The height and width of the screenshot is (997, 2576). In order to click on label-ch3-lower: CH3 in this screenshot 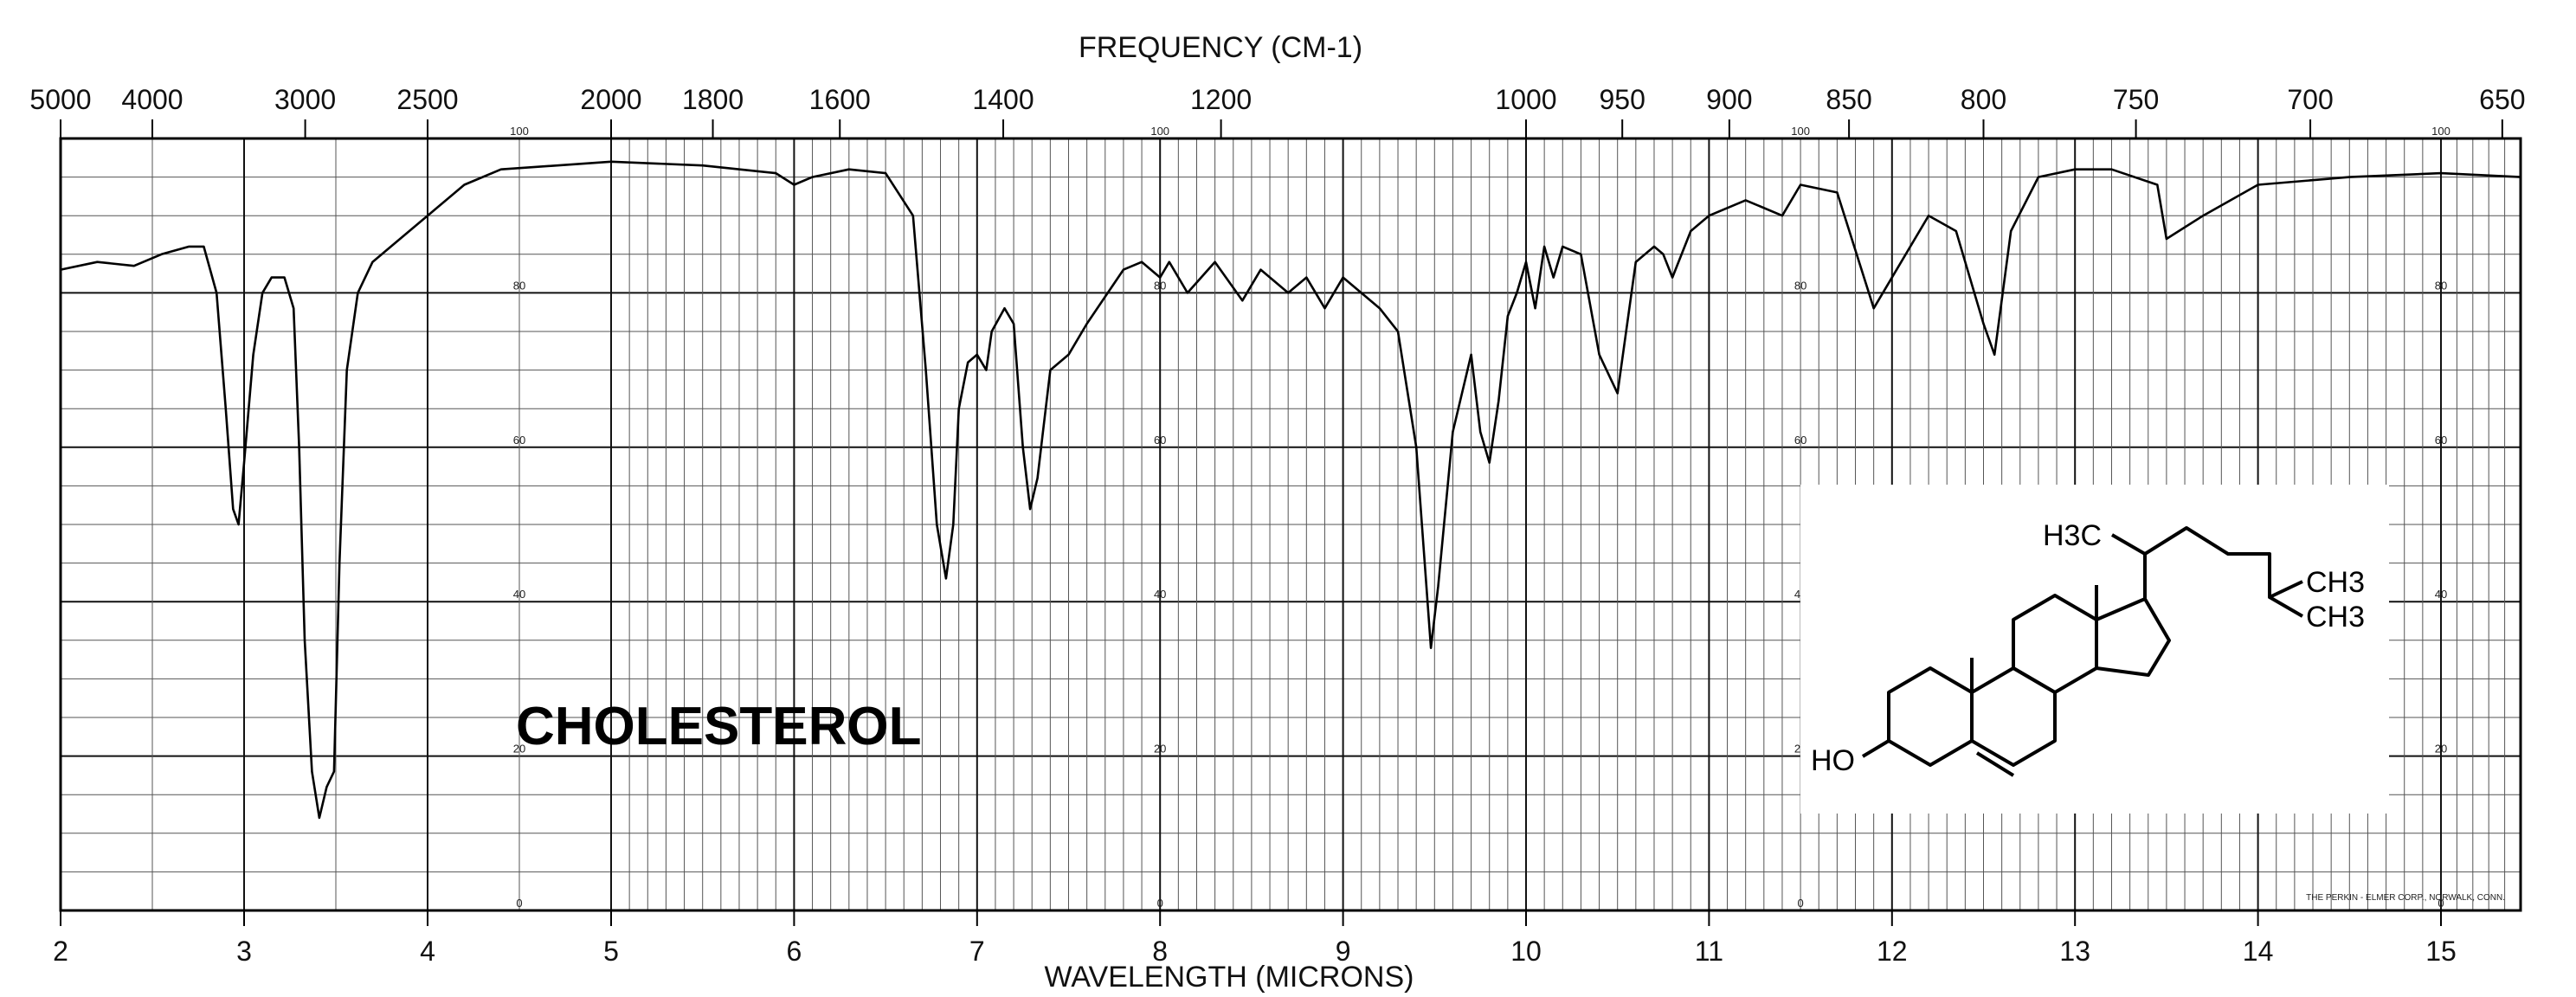, I will do `click(2335, 617)`.